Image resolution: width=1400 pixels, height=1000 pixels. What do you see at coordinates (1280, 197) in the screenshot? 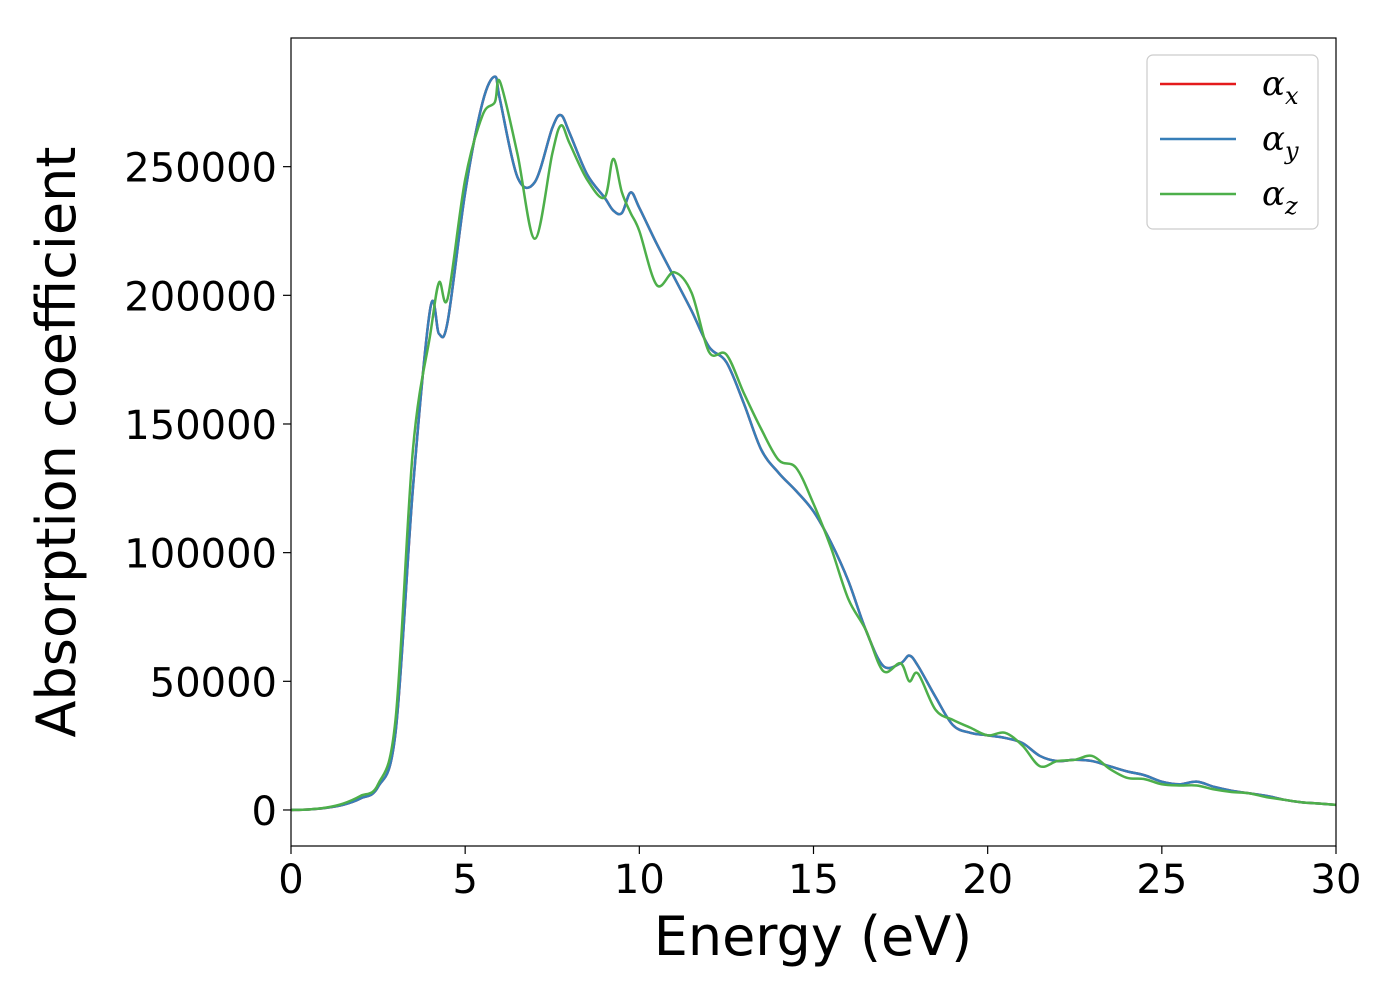
I see `legend-label-z: αz` at bounding box center [1280, 197].